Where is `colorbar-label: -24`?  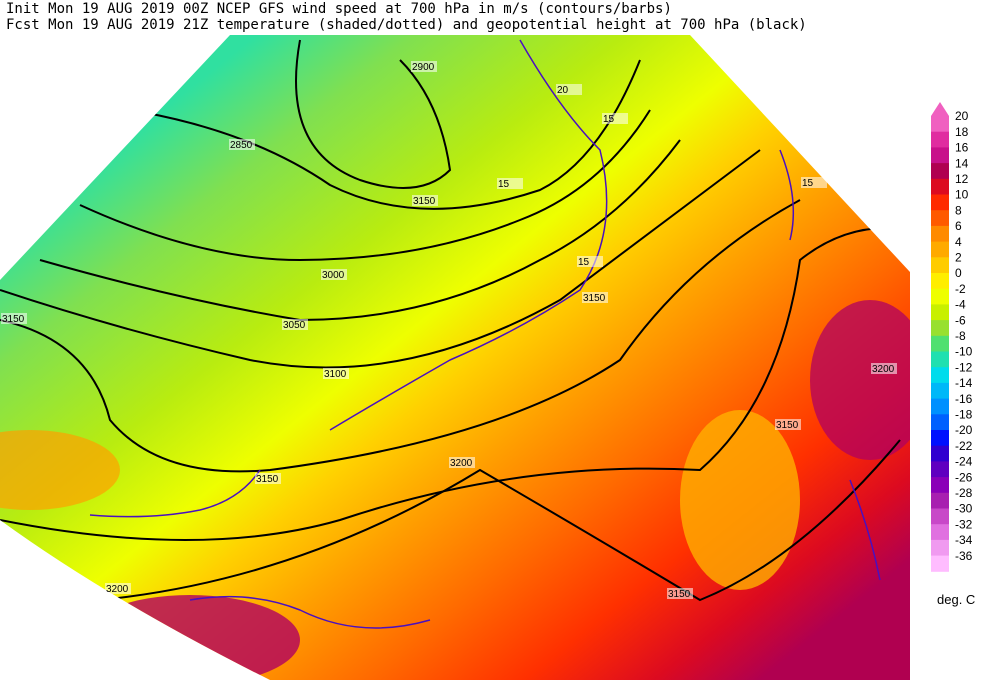
colorbar-label: -24 is located at coordinates (964, 462).